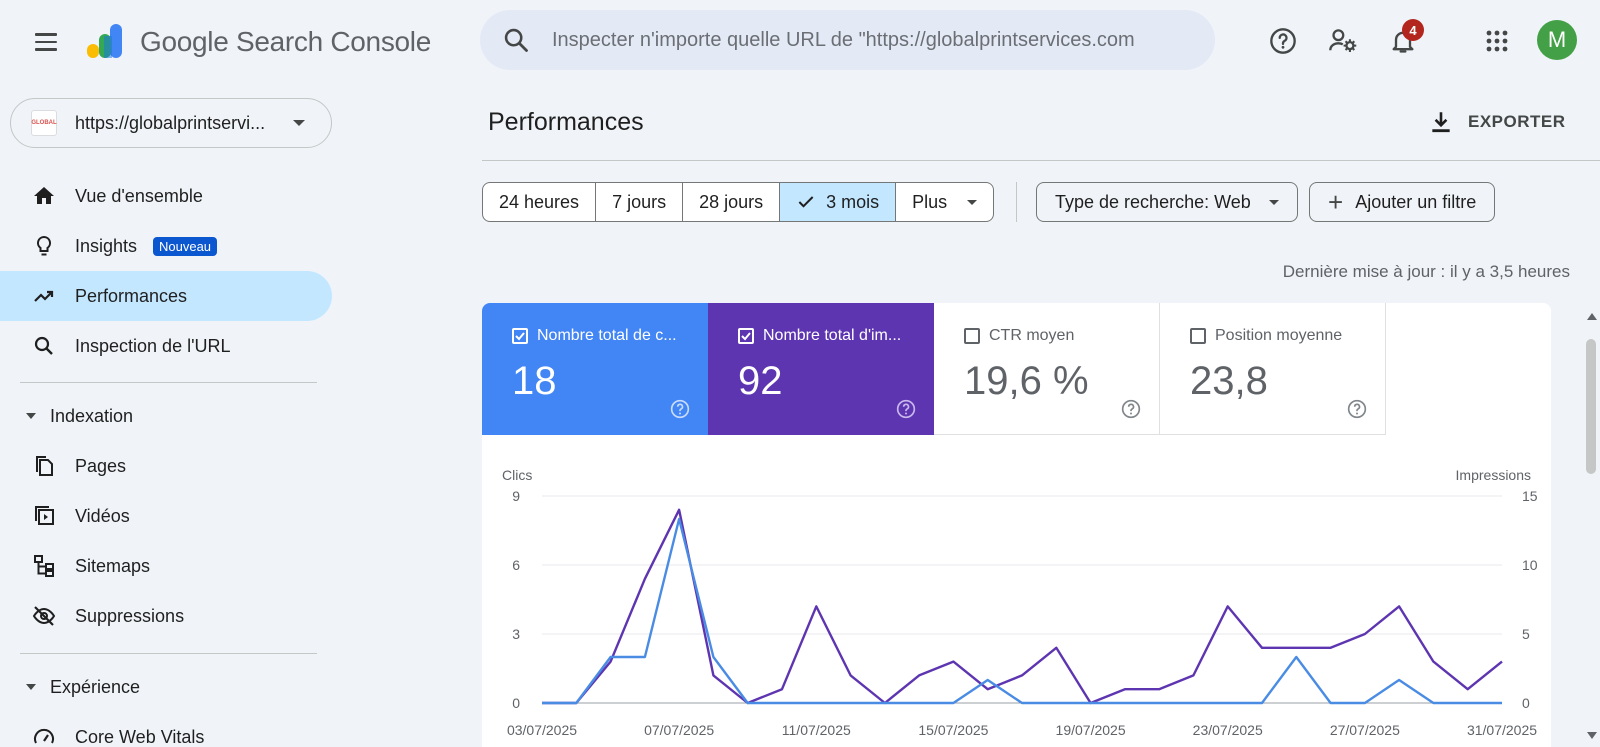 Image resolution: width=1600 pixels, height=747 pixels. What do you see at coordinates (1273, 369) in the screenshot?
I see `metric-card-position: Position moyenne 23,8` at bounding box center [1273, 369].